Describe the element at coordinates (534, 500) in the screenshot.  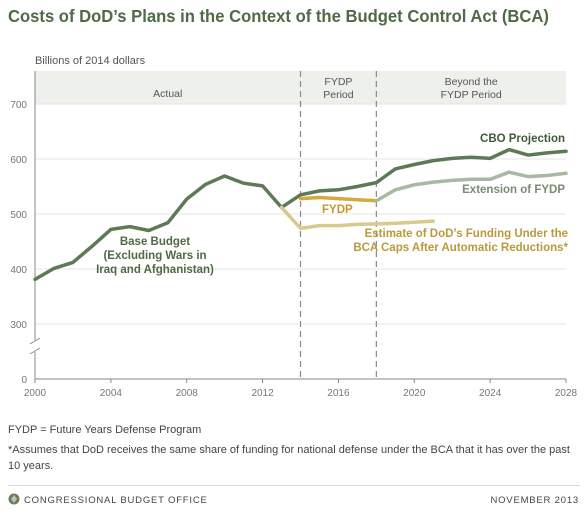
I see `footer-date: NOVEMBER 2013` at that location.